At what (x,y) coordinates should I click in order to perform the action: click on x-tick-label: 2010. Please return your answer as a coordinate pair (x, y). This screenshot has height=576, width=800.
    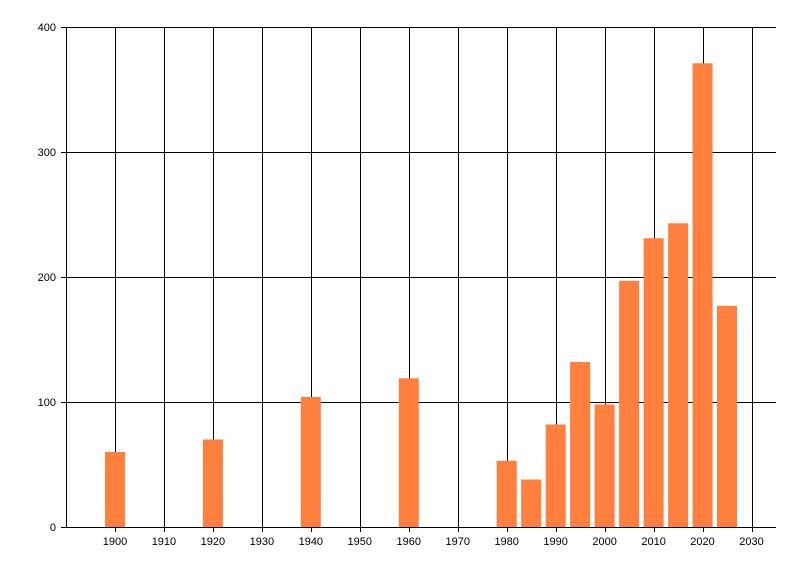
    Looking at the image, I should click on (653, 542).